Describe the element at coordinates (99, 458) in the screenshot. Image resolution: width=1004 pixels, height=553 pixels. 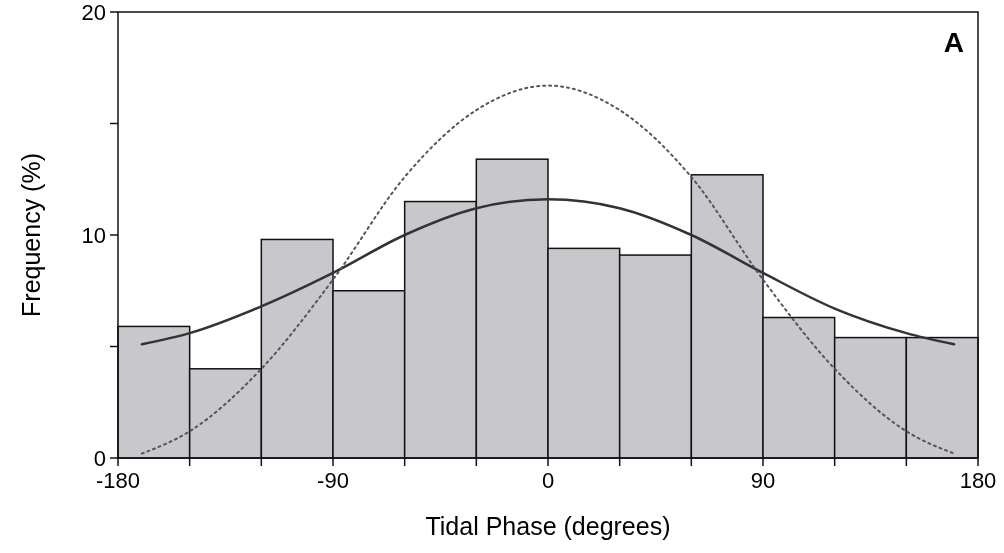
I see `y-tick-label: 0` at that location.